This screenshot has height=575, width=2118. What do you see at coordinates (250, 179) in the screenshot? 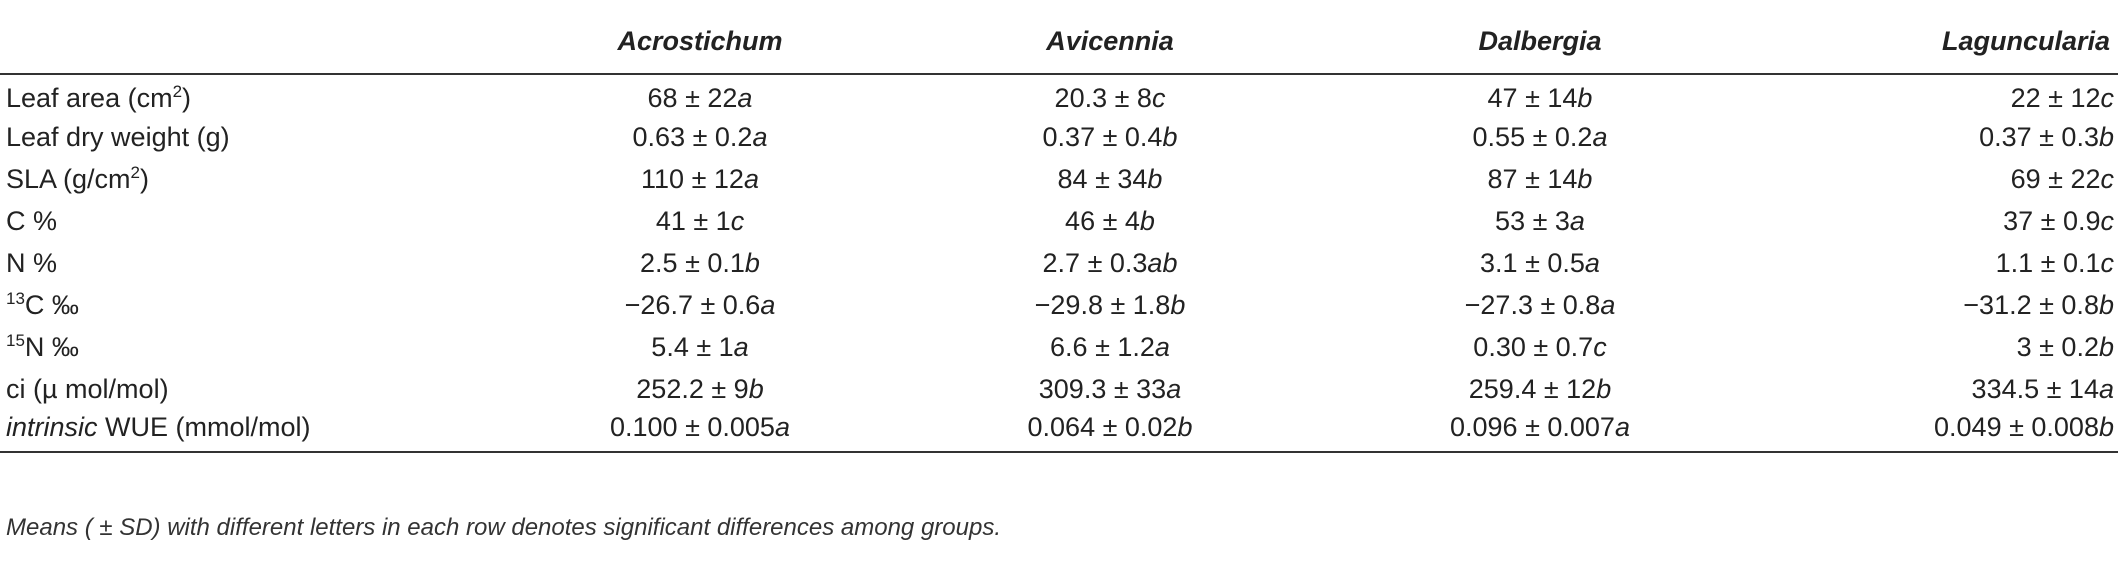
I see `row-label: SLA (g/cm2)` at bounding box center [250, 179].